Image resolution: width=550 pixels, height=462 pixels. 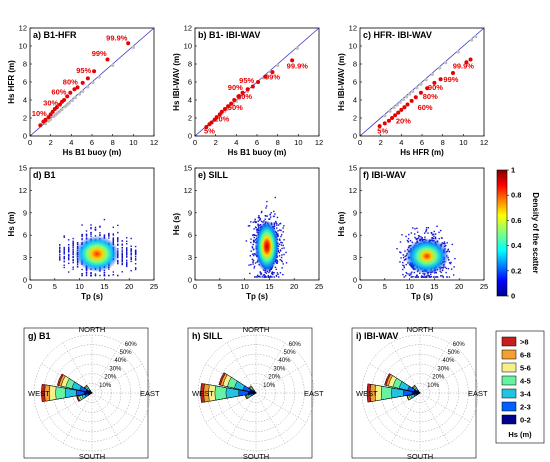 What do you see at coordinates (176, 82) in the screenshot?
I see `y-axis-label: Hs IBI-WAV (m)` at bounding box center [176, 82].